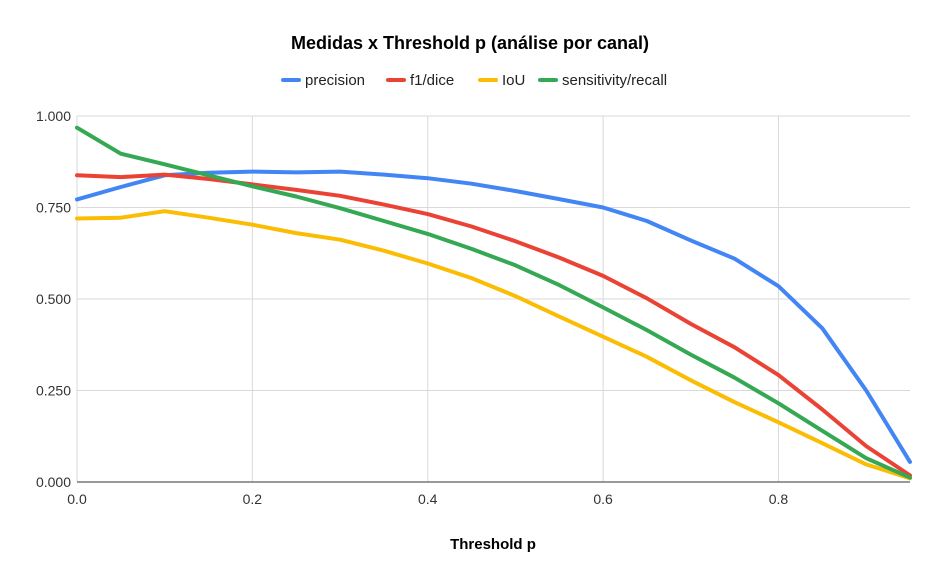 Image resolution: width=940 pixels, height=581 pixels. What do you see at coordinates (335, 80) in the screenshot?
I see `legend-label: precision` at bounding box center [335, 80].